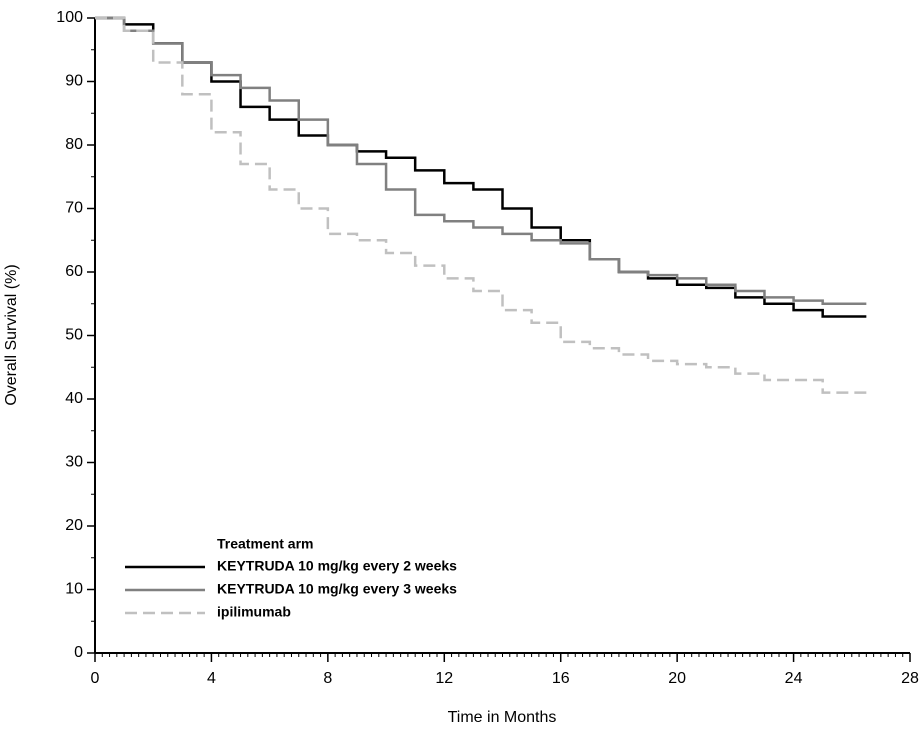  I want to click on legend-text: KEYTRUDA 10 mg/kg every 3 weeks, so click(337, 589).